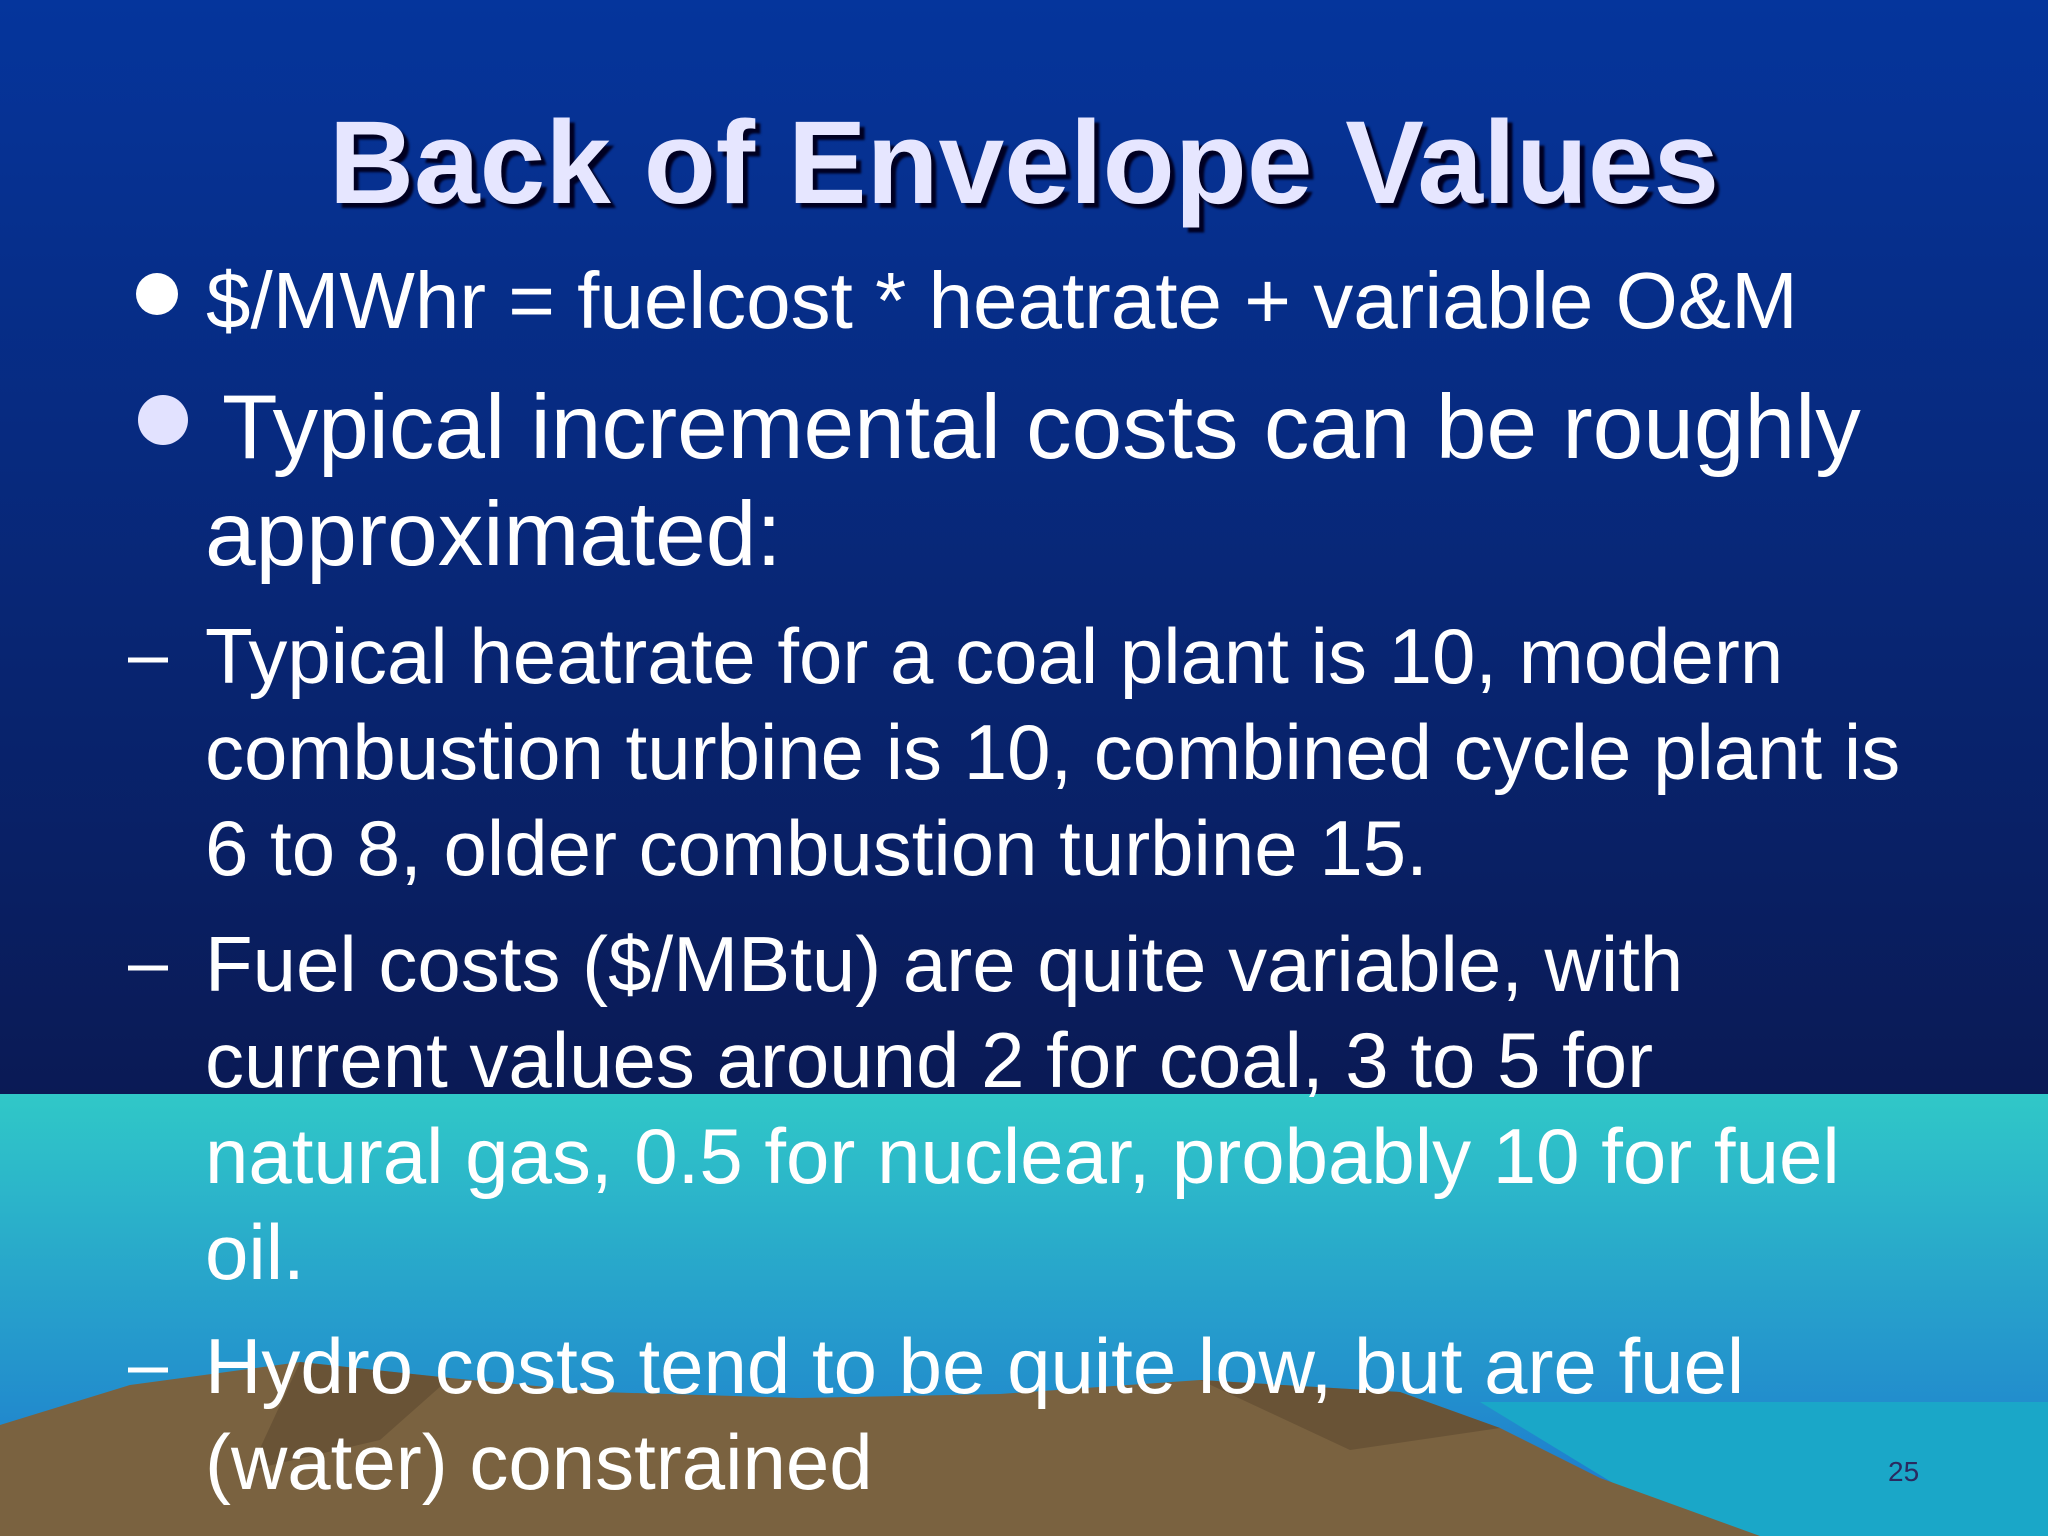  I want to click on water, so click(1764, 1469).